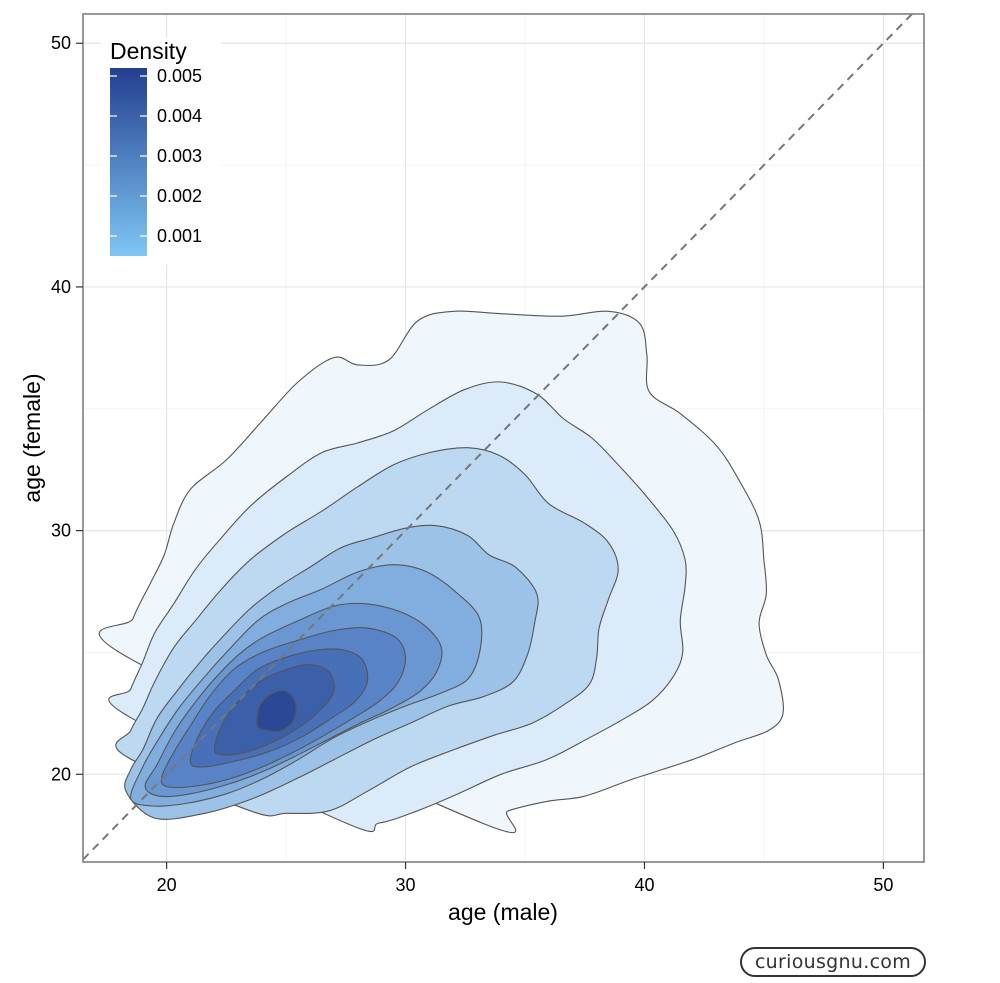 The image size is (1000, 983). I want to click on legend-label: 0.004, so click(179, 116).